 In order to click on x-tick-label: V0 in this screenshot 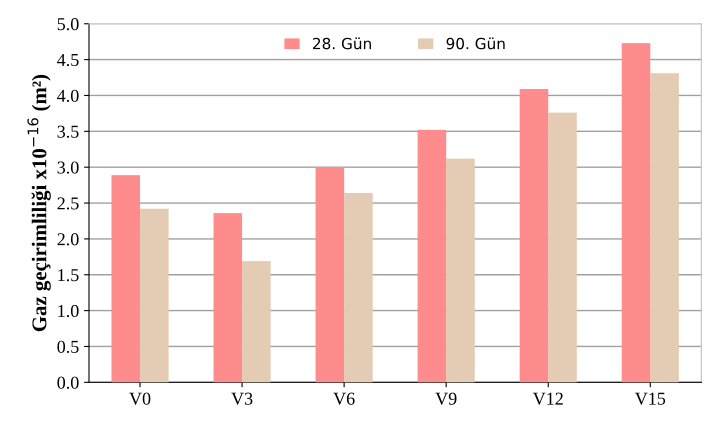, I will do `click(139, 398)`.